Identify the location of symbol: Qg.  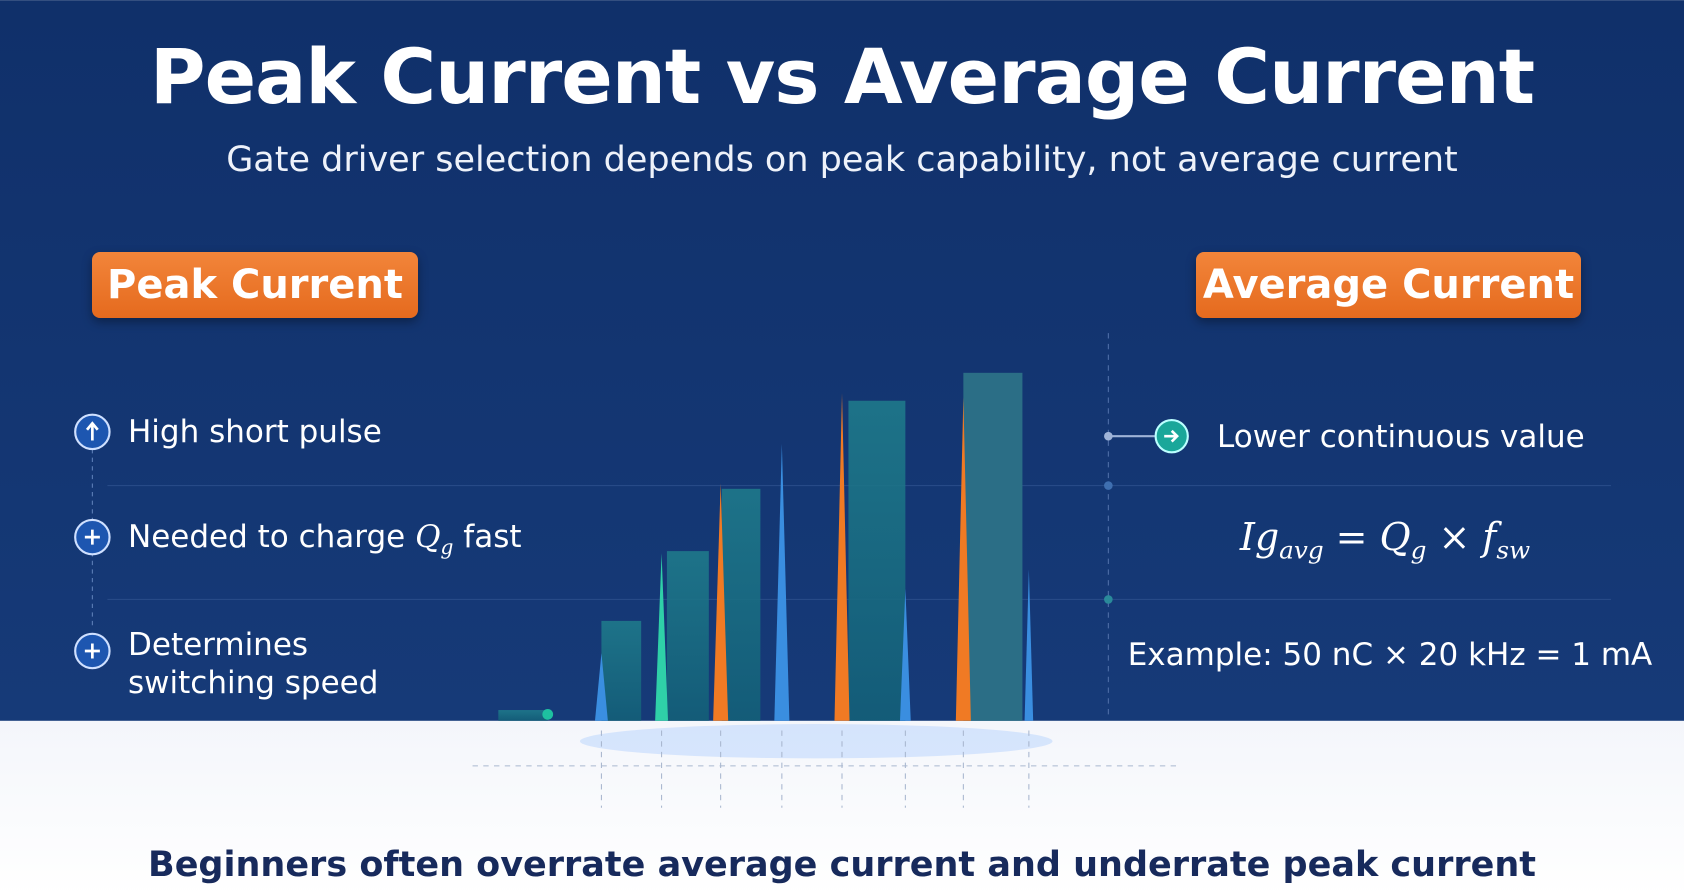
(434, 539).